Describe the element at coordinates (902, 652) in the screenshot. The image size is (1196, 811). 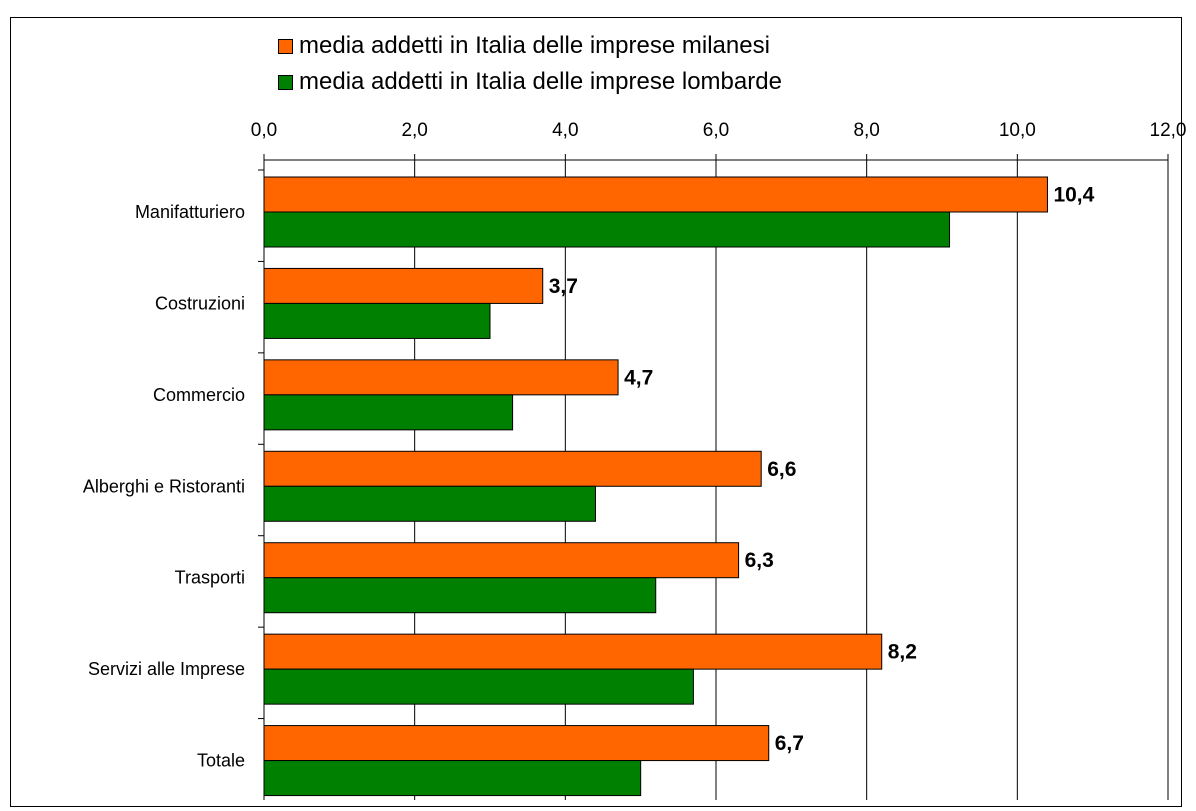
I see `data-label: 8,2` at that location.